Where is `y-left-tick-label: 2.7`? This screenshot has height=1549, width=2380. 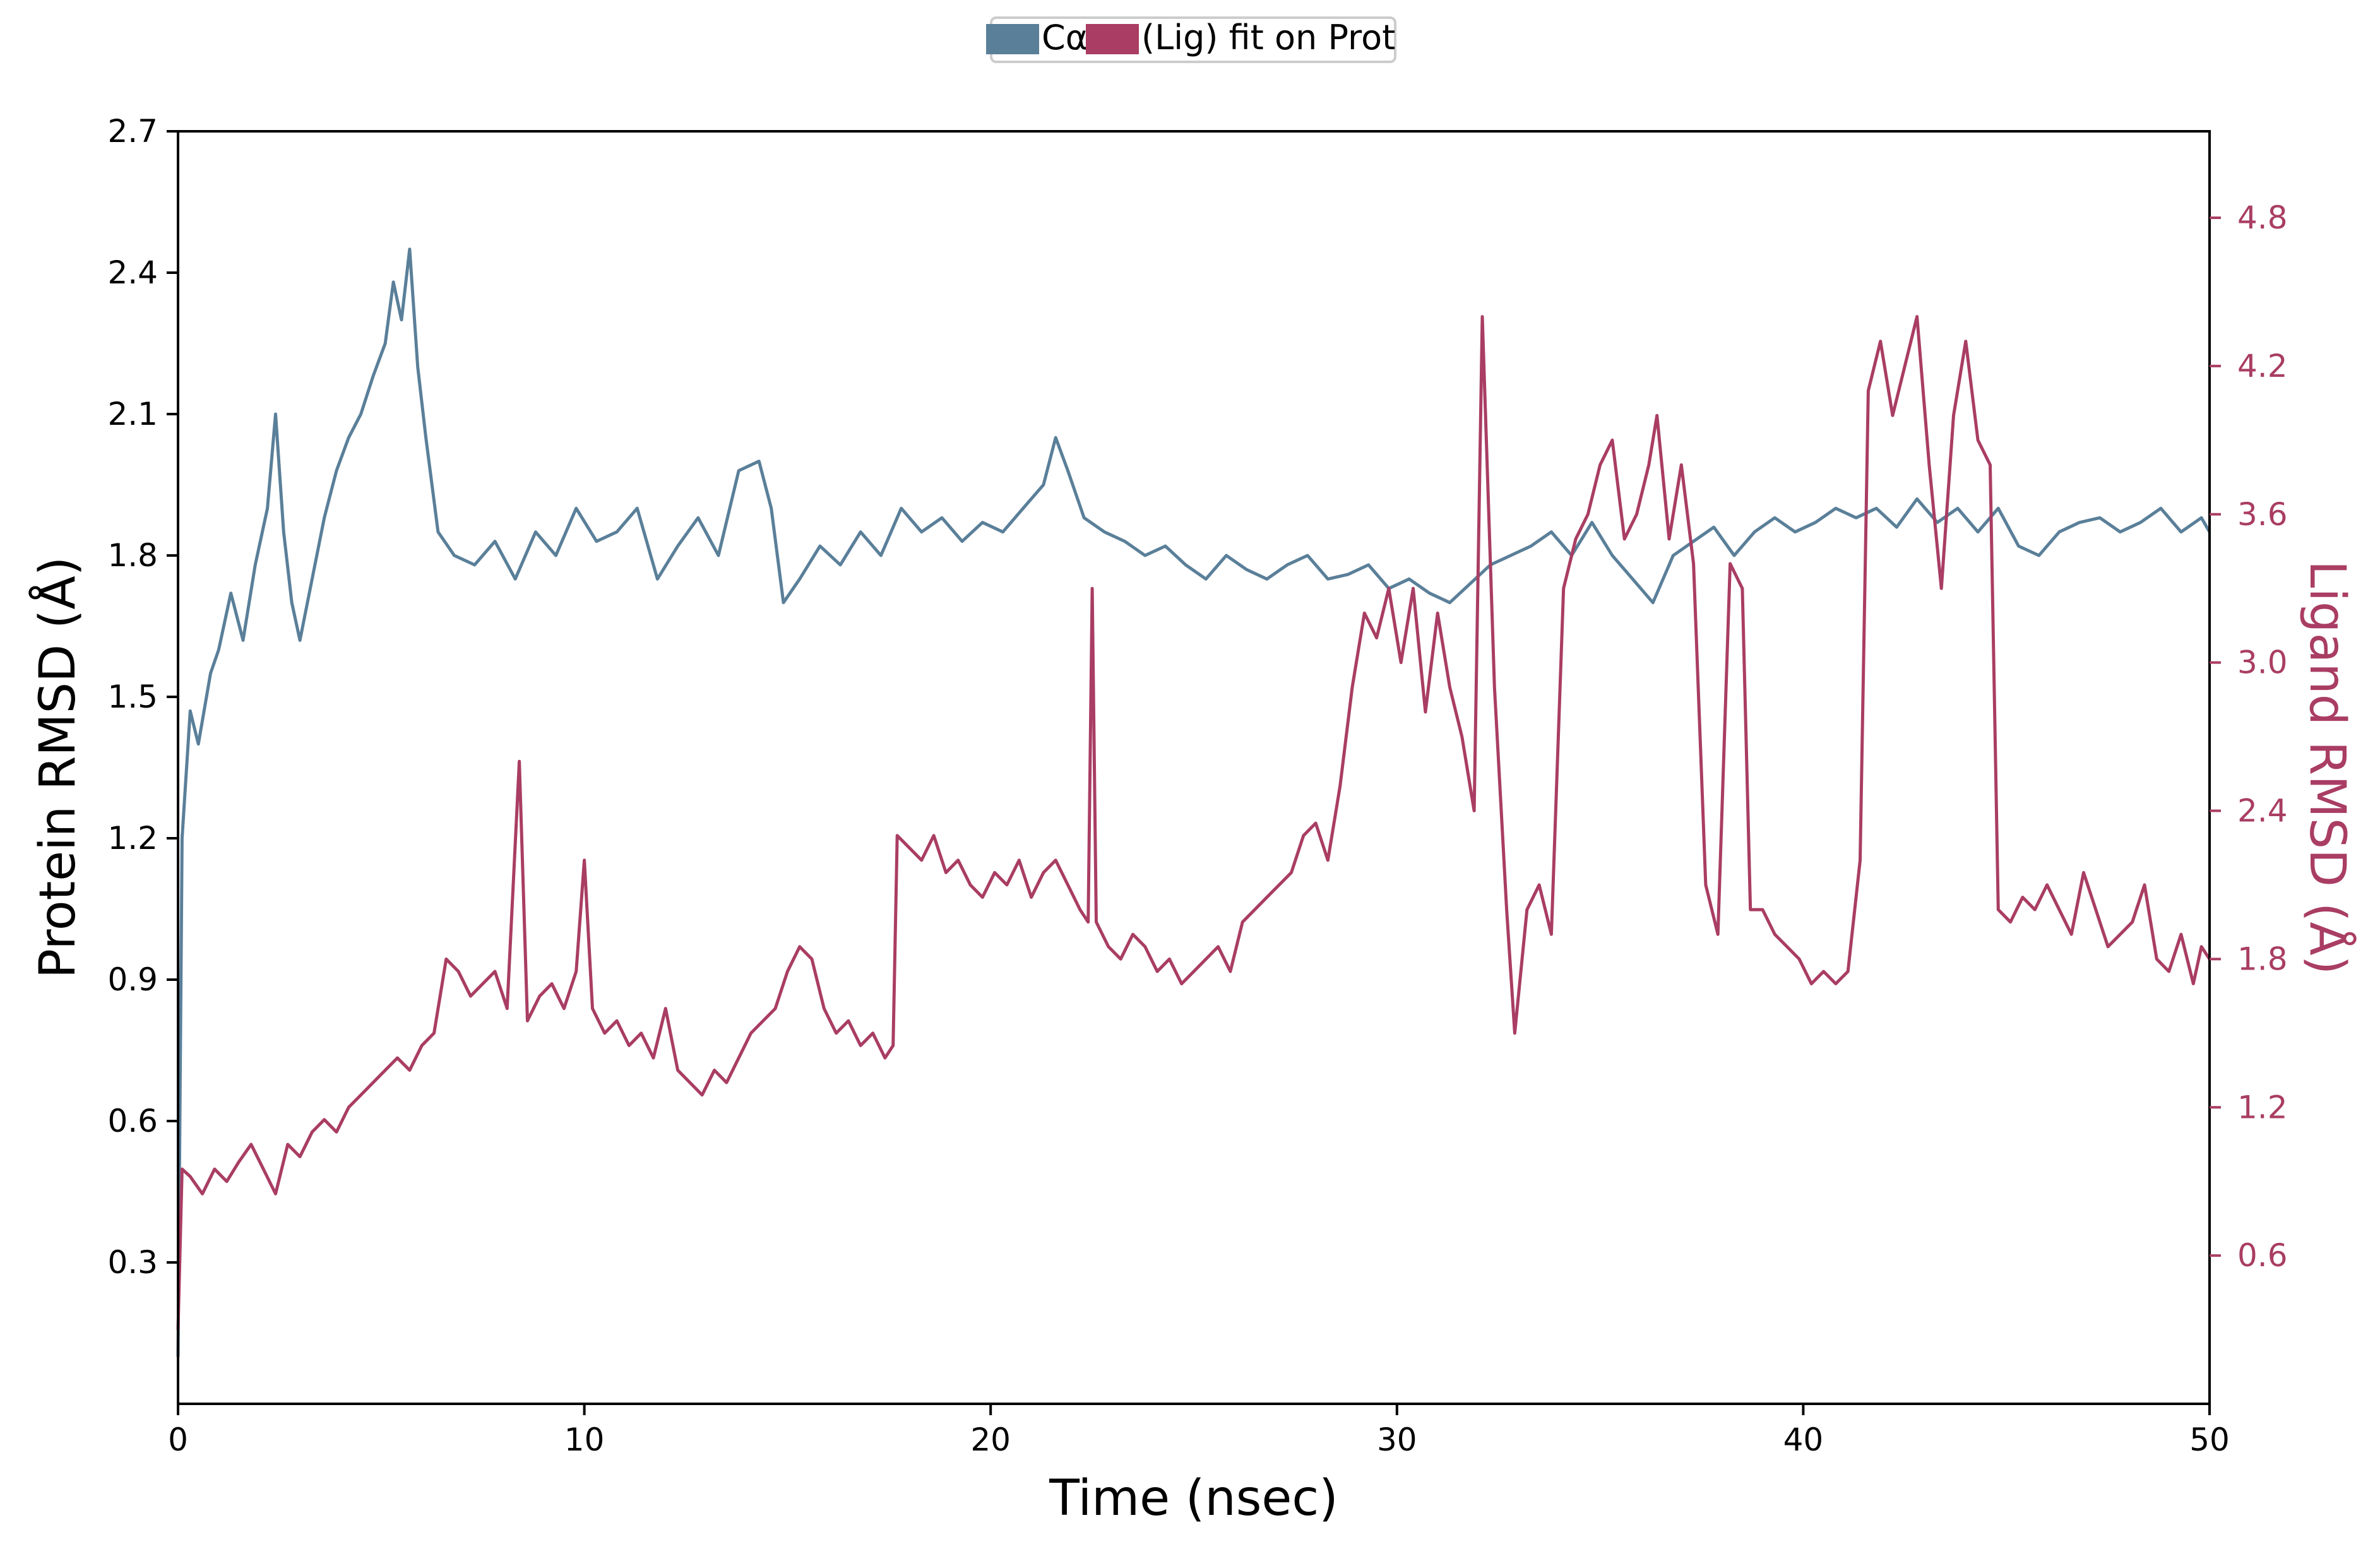 y-left-tick-label: 2.7 is located at coordinates (132, 131).